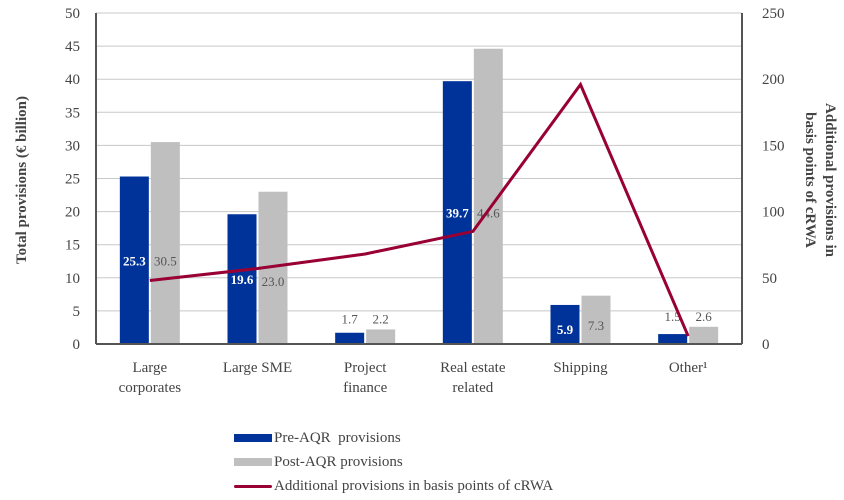 The width and height of the screenshot is (844, 500). I want to click on legend-label-pre-aqr: Pre-AQR provisions, so click(337, 437).